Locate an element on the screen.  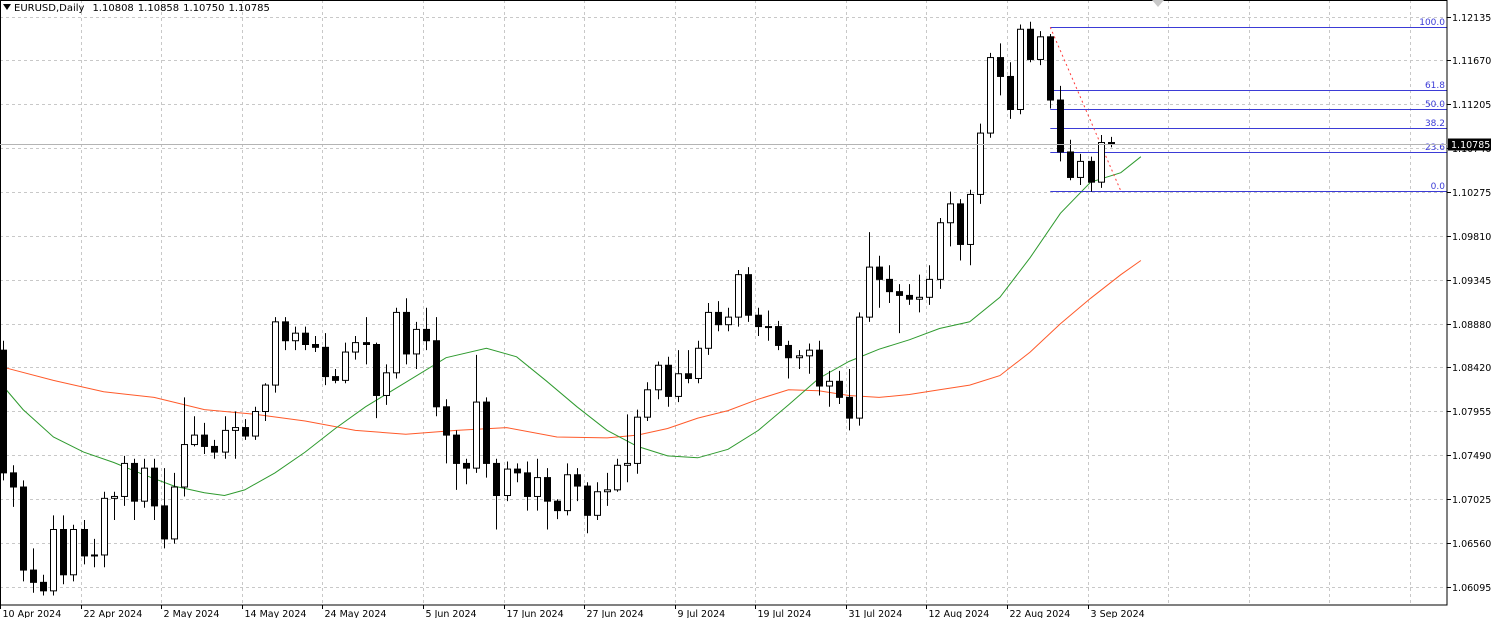
y-tick-label: 1.09345 is located at coordinates (1471, 281).